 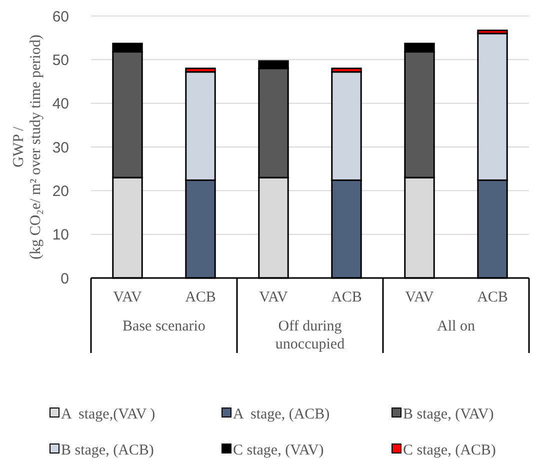 I want to click on y-tick-label: 0, so click(x=64, y=279).